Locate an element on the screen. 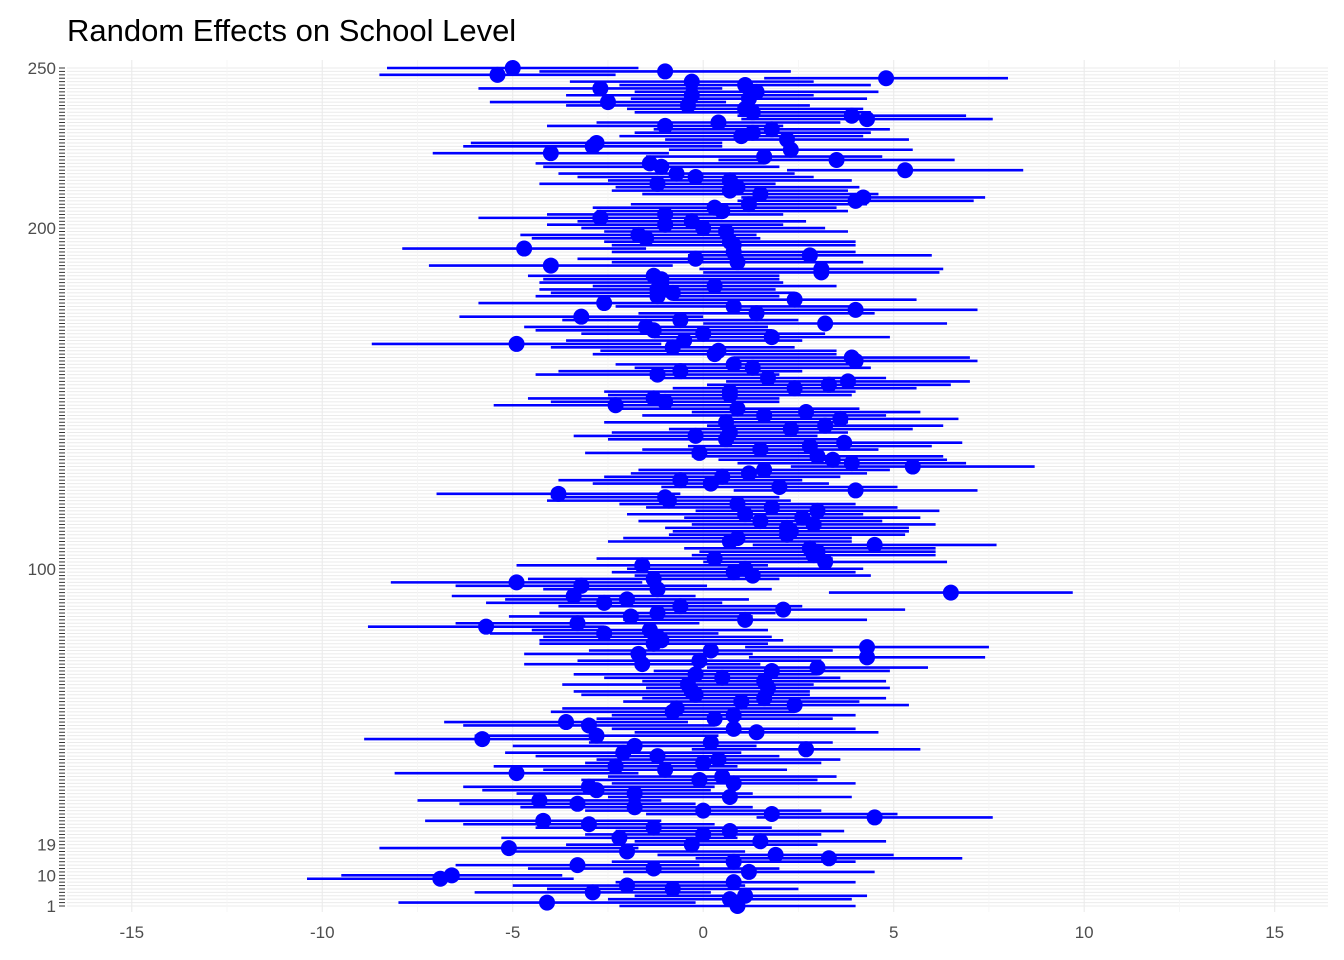 The height and width of the screenshot is (960, 1344). x-tick-label: 5 is located at coordinates (893, 932).